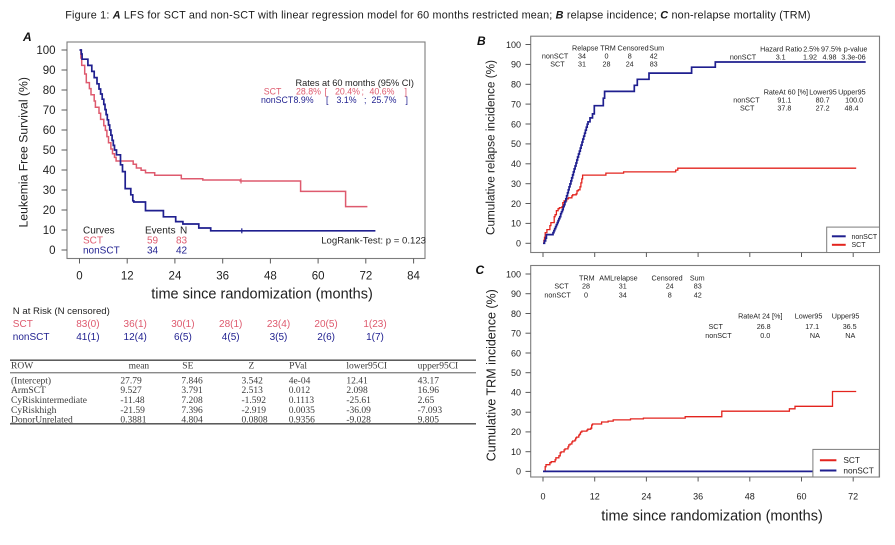 The height and width of the screenshot is (545, 895). Describe the element at coordinates (22, 366) in the screenshot. I see `svg-text: ROW` at that location.